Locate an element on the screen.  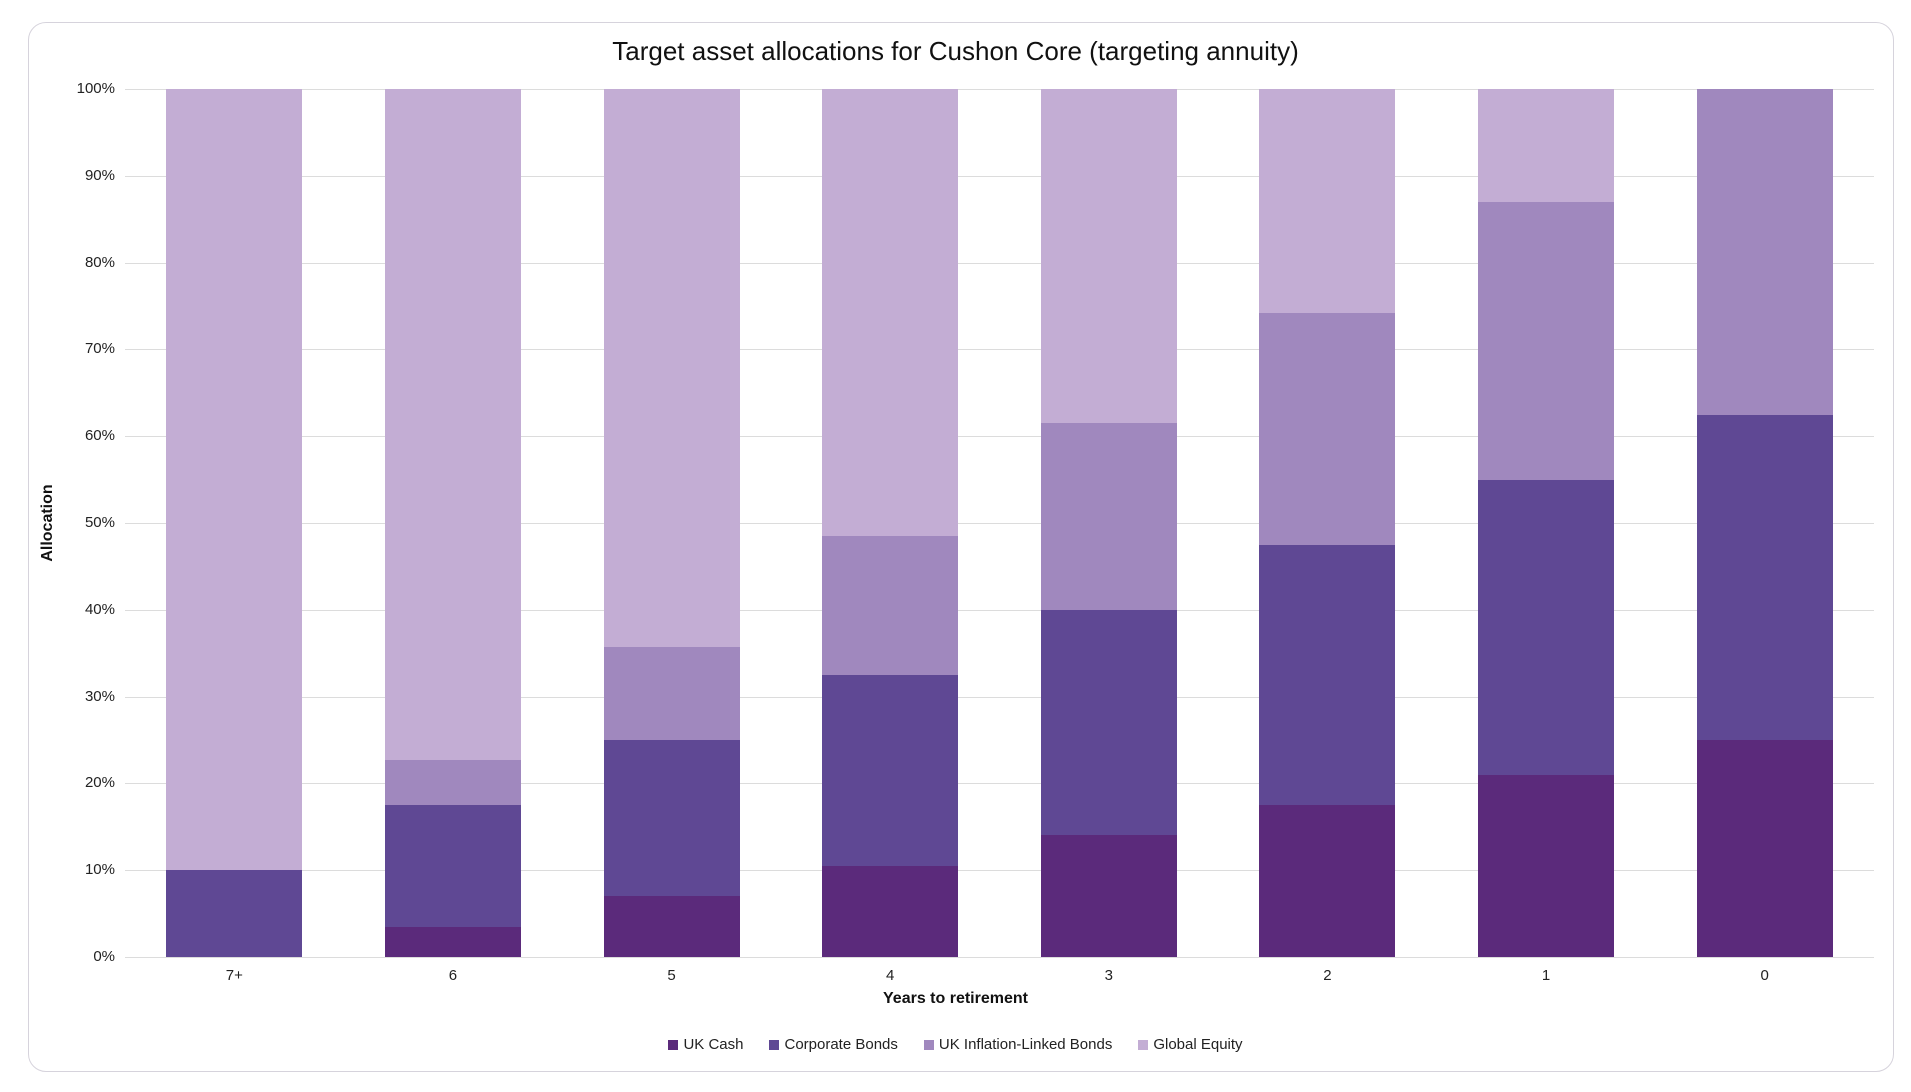
y-tick-label: 40% is located at coordinates (99, 609).